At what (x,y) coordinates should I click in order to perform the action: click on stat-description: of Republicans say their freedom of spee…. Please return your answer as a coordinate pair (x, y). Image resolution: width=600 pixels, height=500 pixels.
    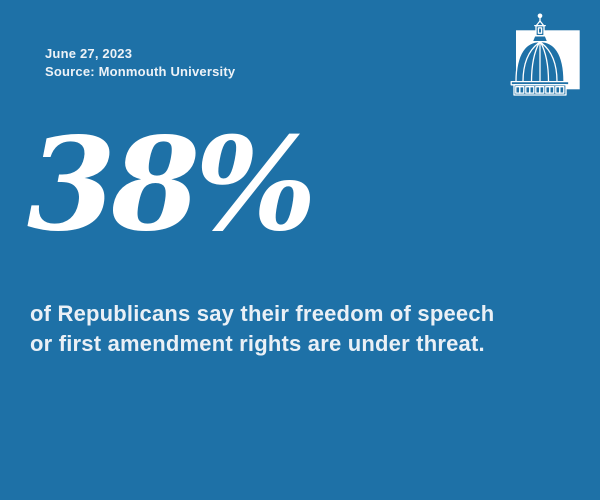
    Looking at the image, I should click on (262, 329).